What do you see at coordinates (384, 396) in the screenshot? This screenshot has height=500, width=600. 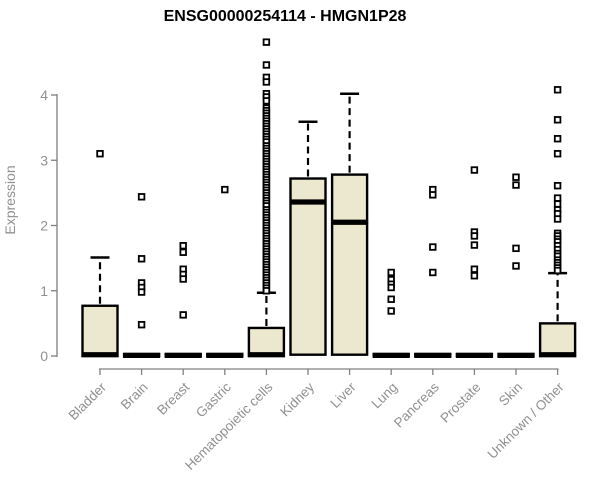 I see `x-axis-category-label: Lung` at bounding box center [384, 396].